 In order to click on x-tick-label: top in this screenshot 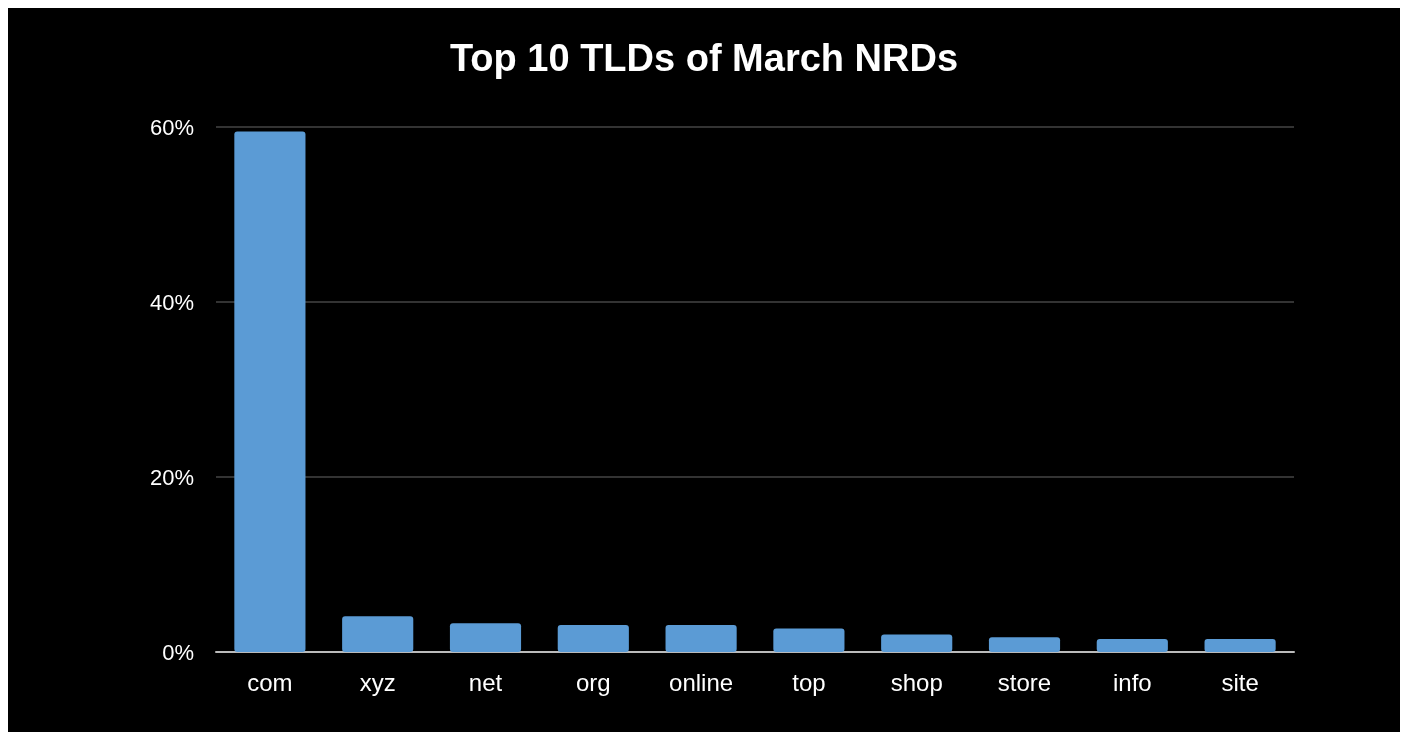, I will do `click(809, 682)`.